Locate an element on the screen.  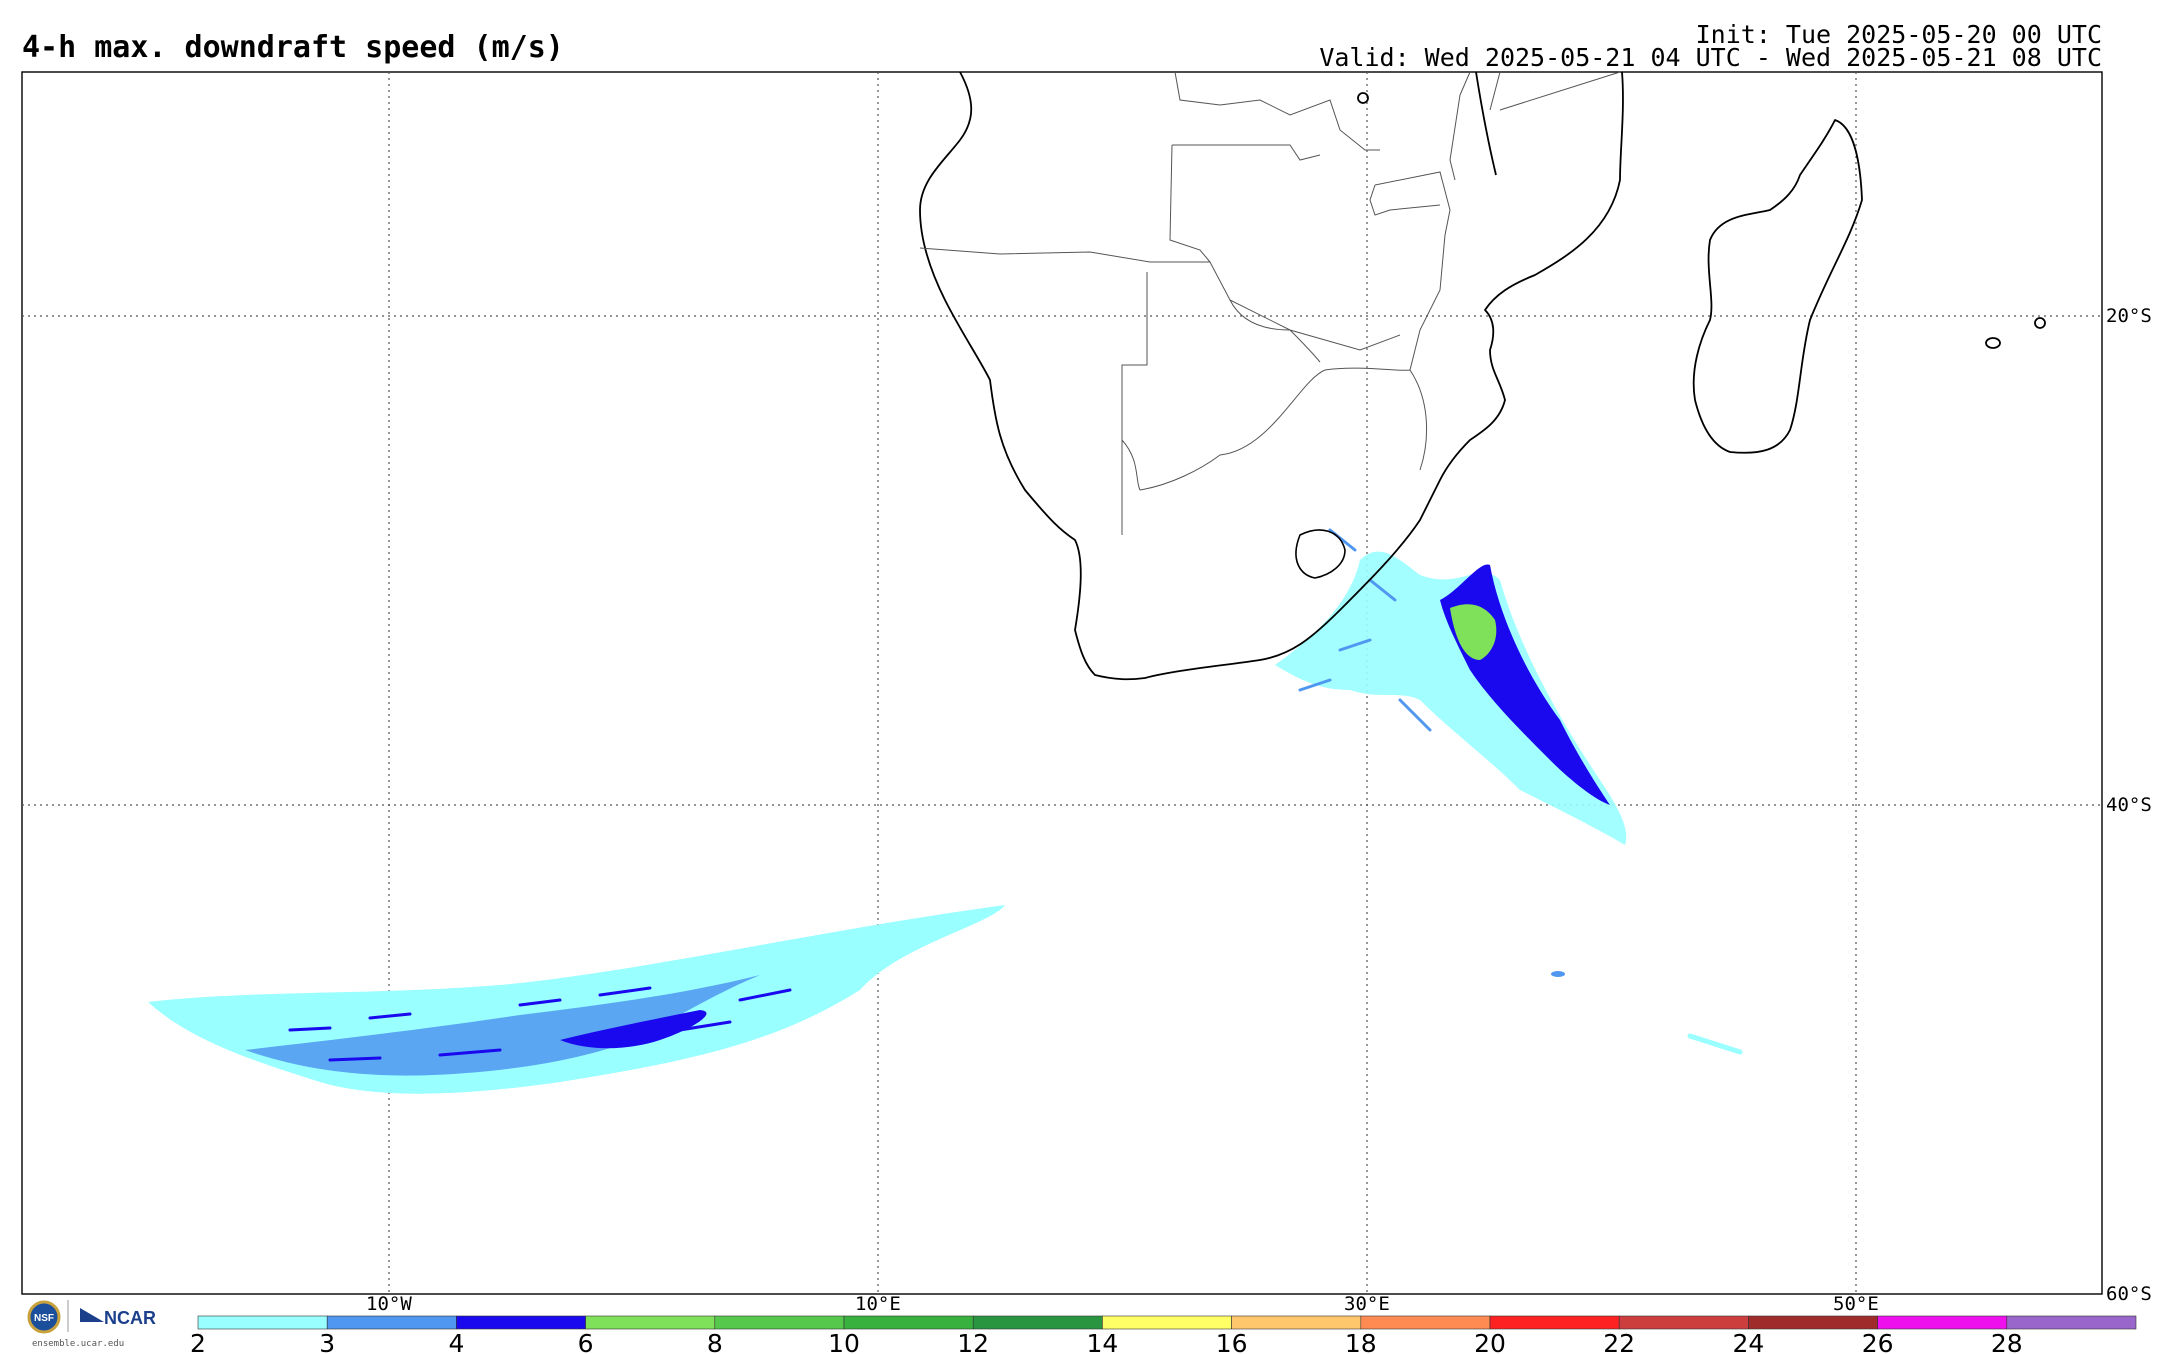
lon-label-50e: 50°E is located at coordinates (1856, 1304).